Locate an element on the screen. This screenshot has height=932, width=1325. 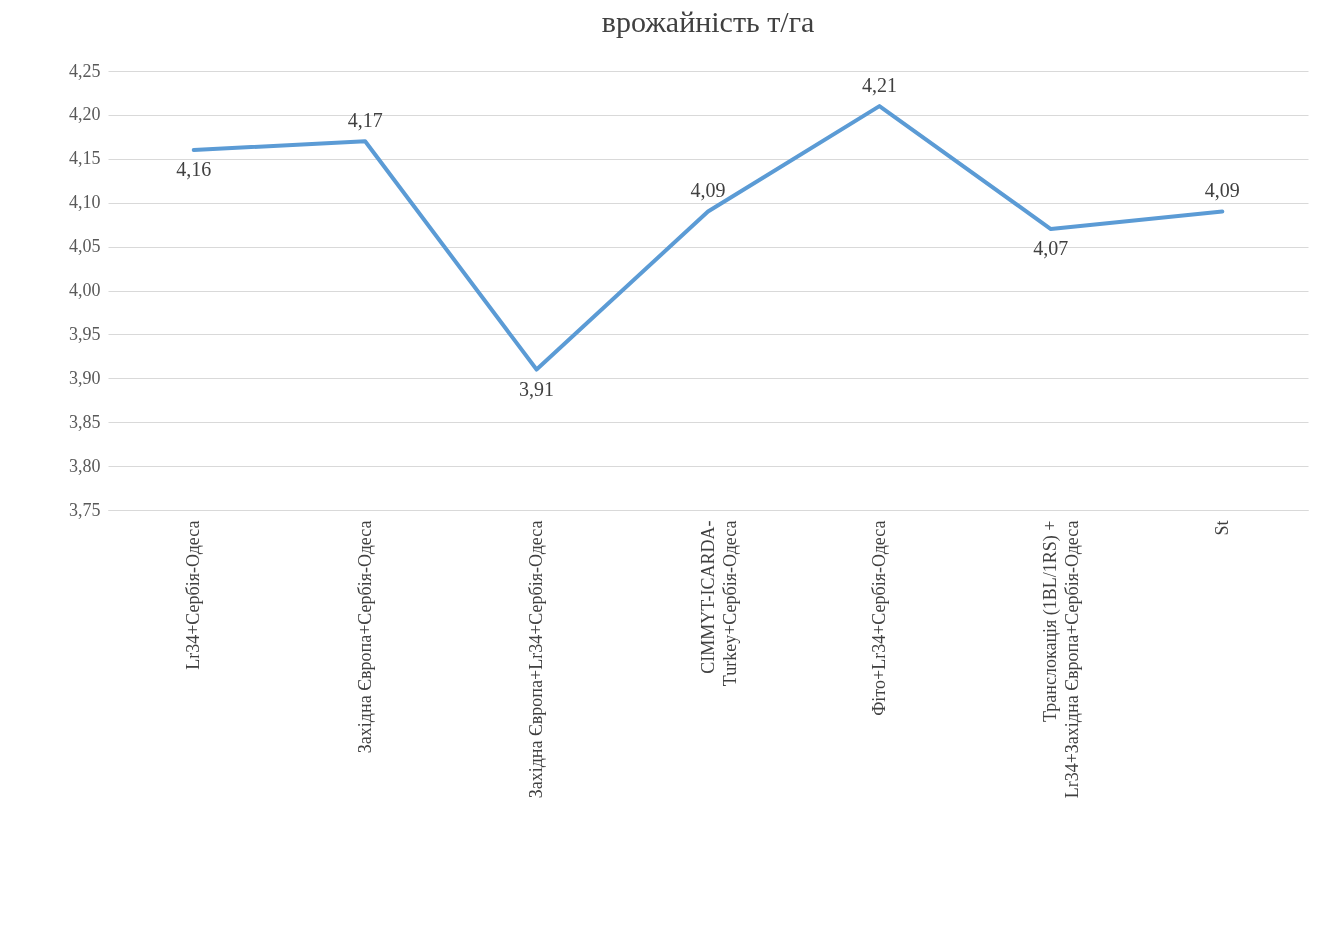
x-tick-label: Західна Європа+Сербія-Одеса is located at coordinates (364, 637).